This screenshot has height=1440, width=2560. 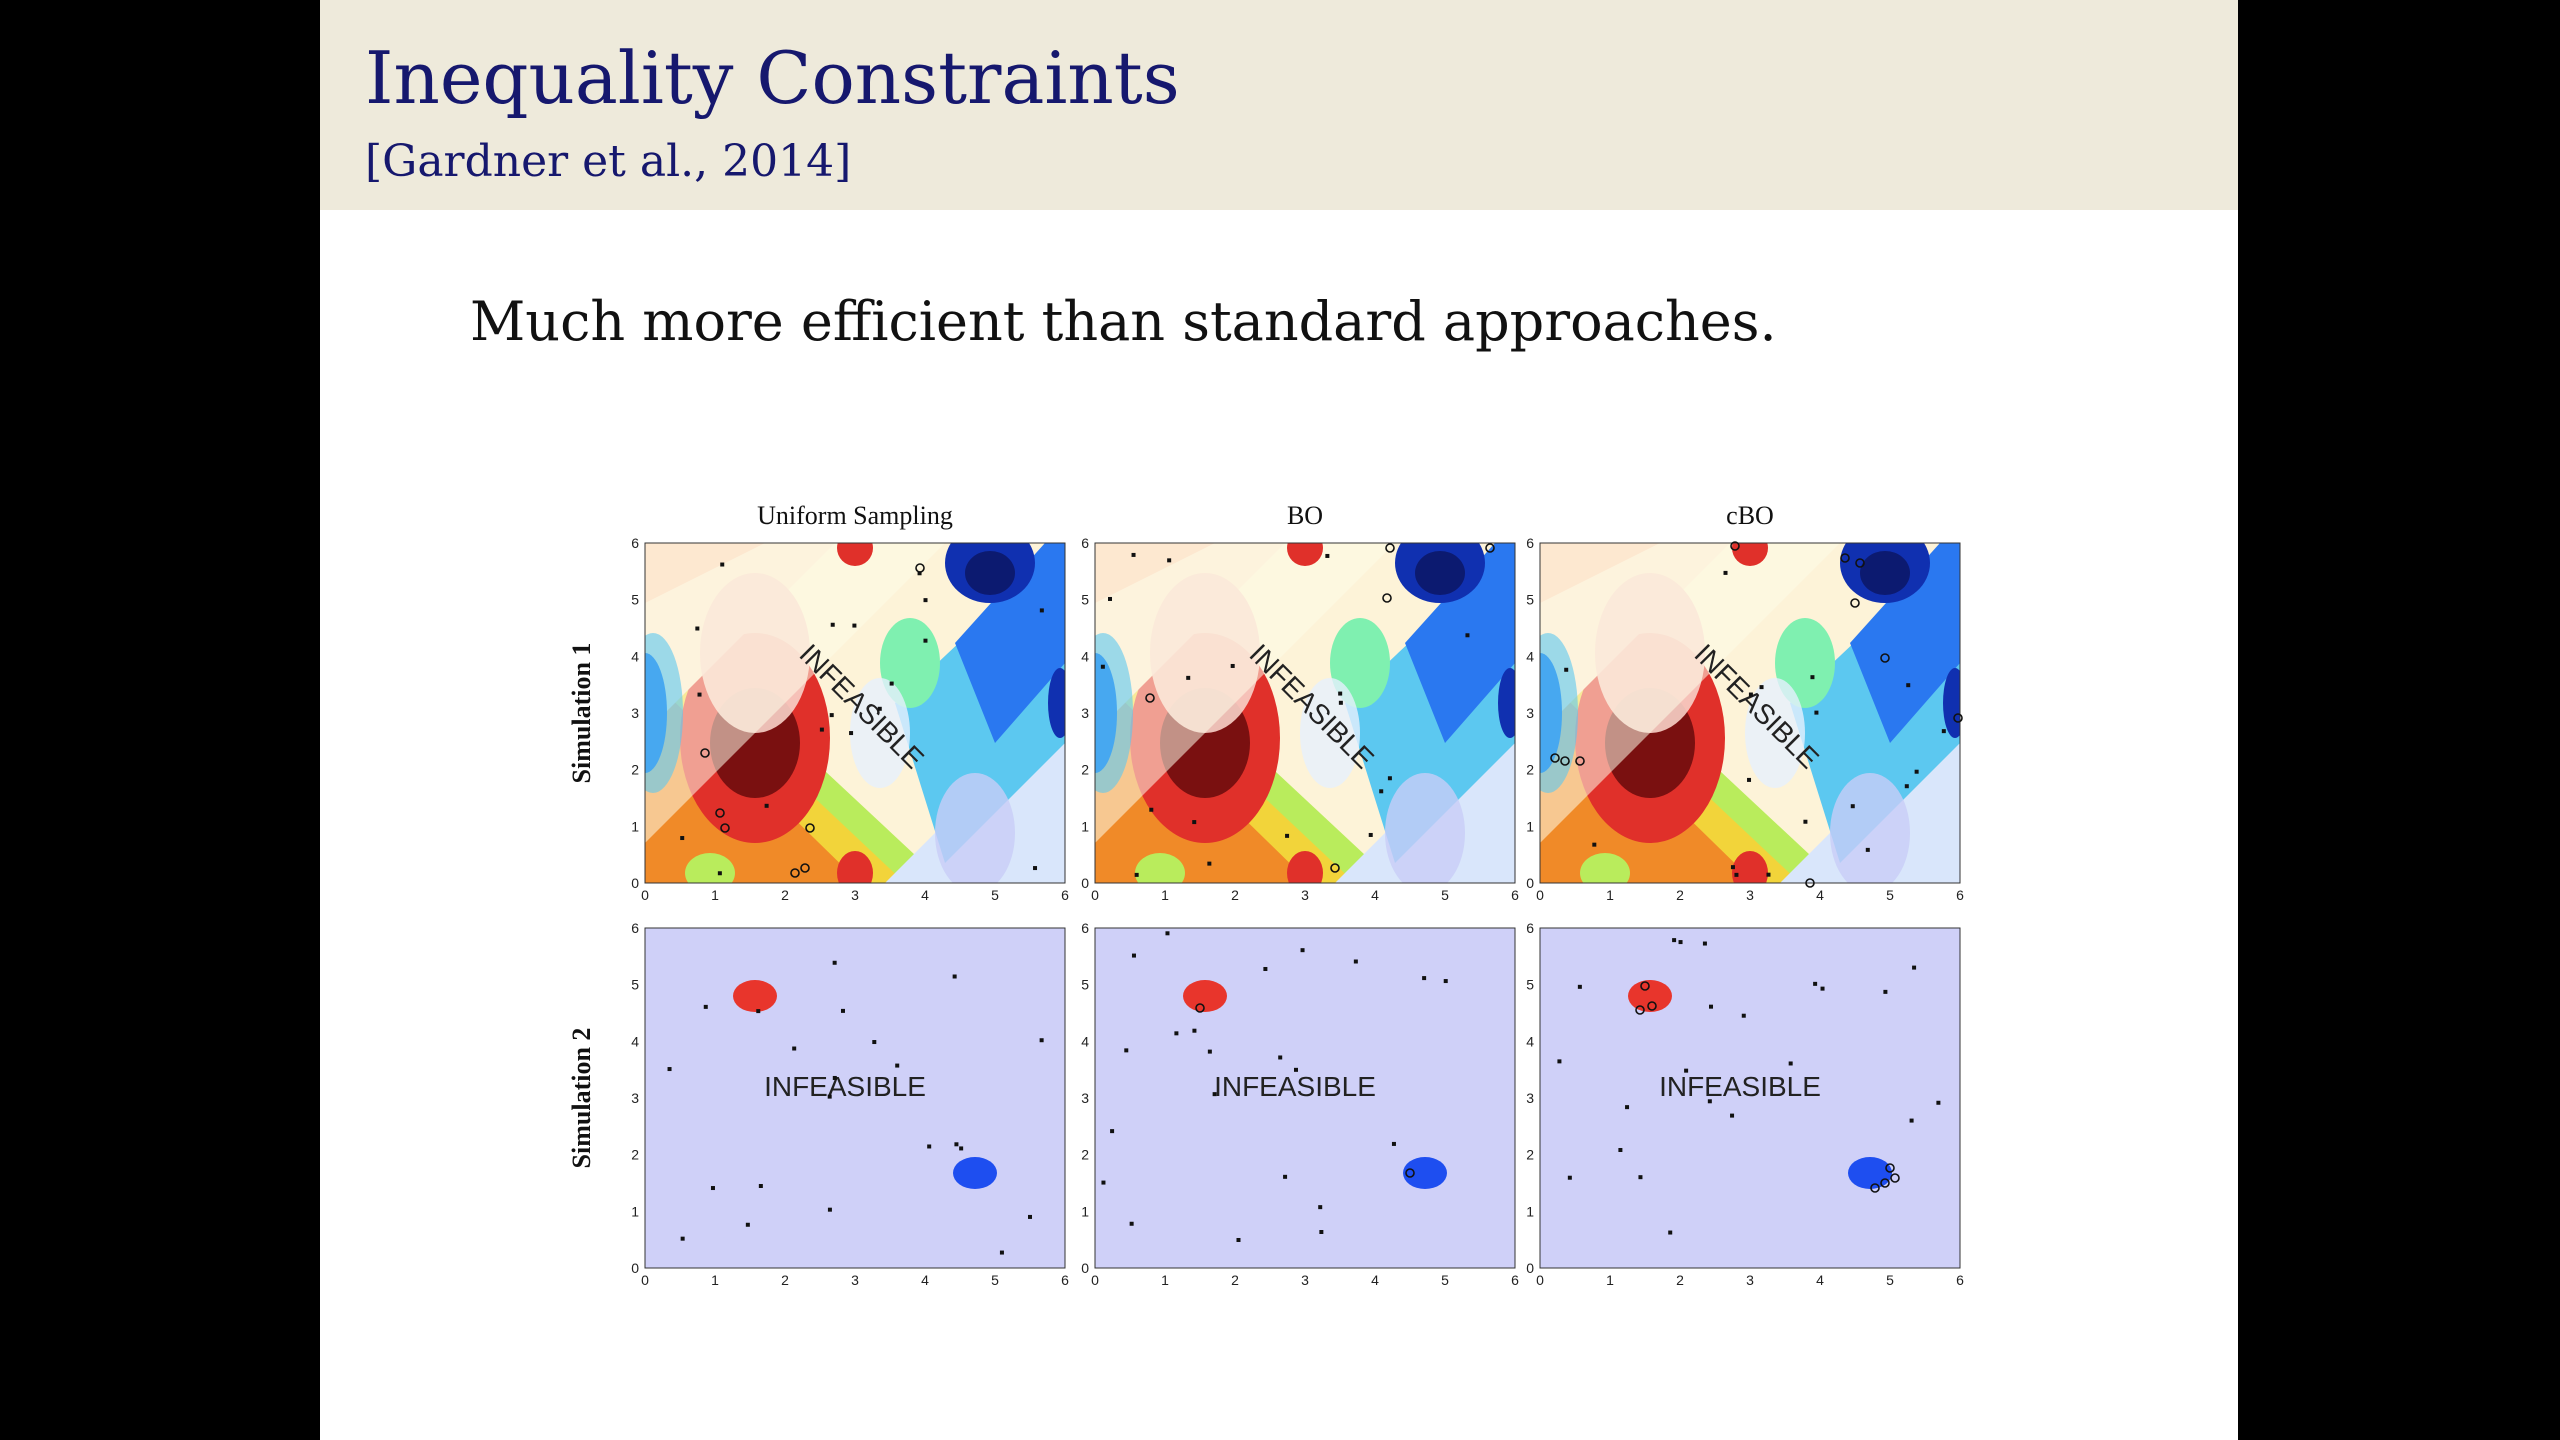 What do you see at coordinates (1530, 928) in the screenshot?
I see `y-tick-label: 6` at bounding box center [1530, 928].